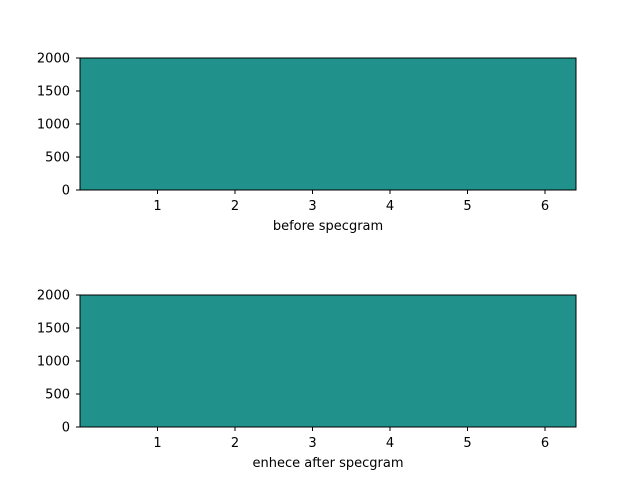 The height and width of the screenshot is (480, 640). Describe the element at coordinates (467, 443) in the screenshot. I see `bottom-x-tick-label: 5` at that location.